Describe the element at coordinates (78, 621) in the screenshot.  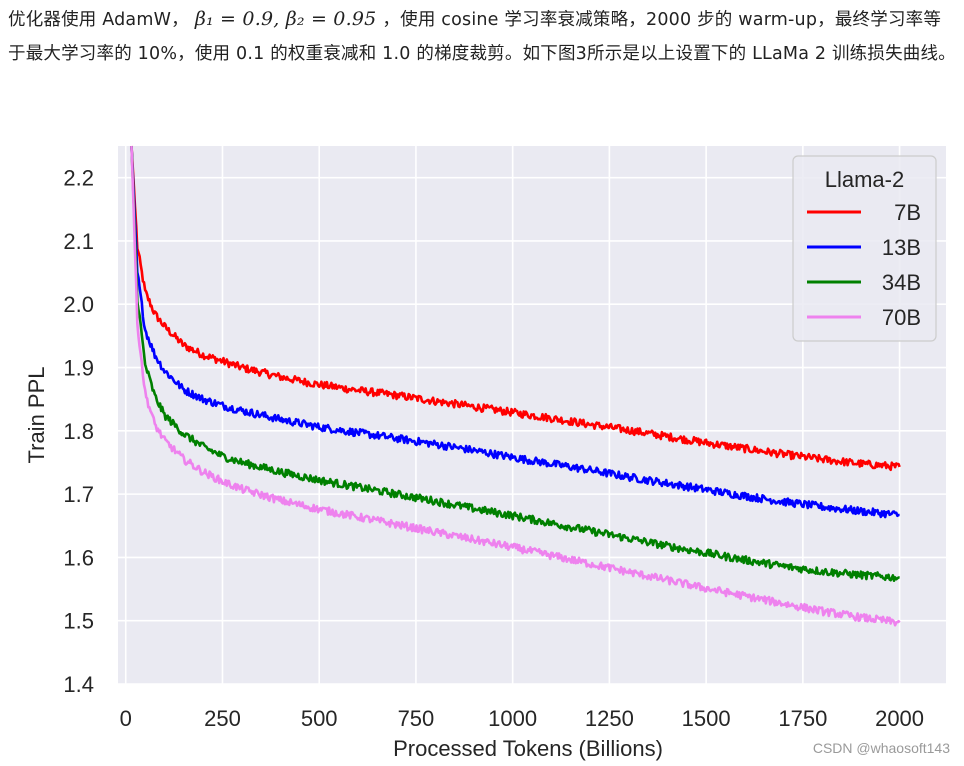
I see `y-tick-label: 1.5` at that location.